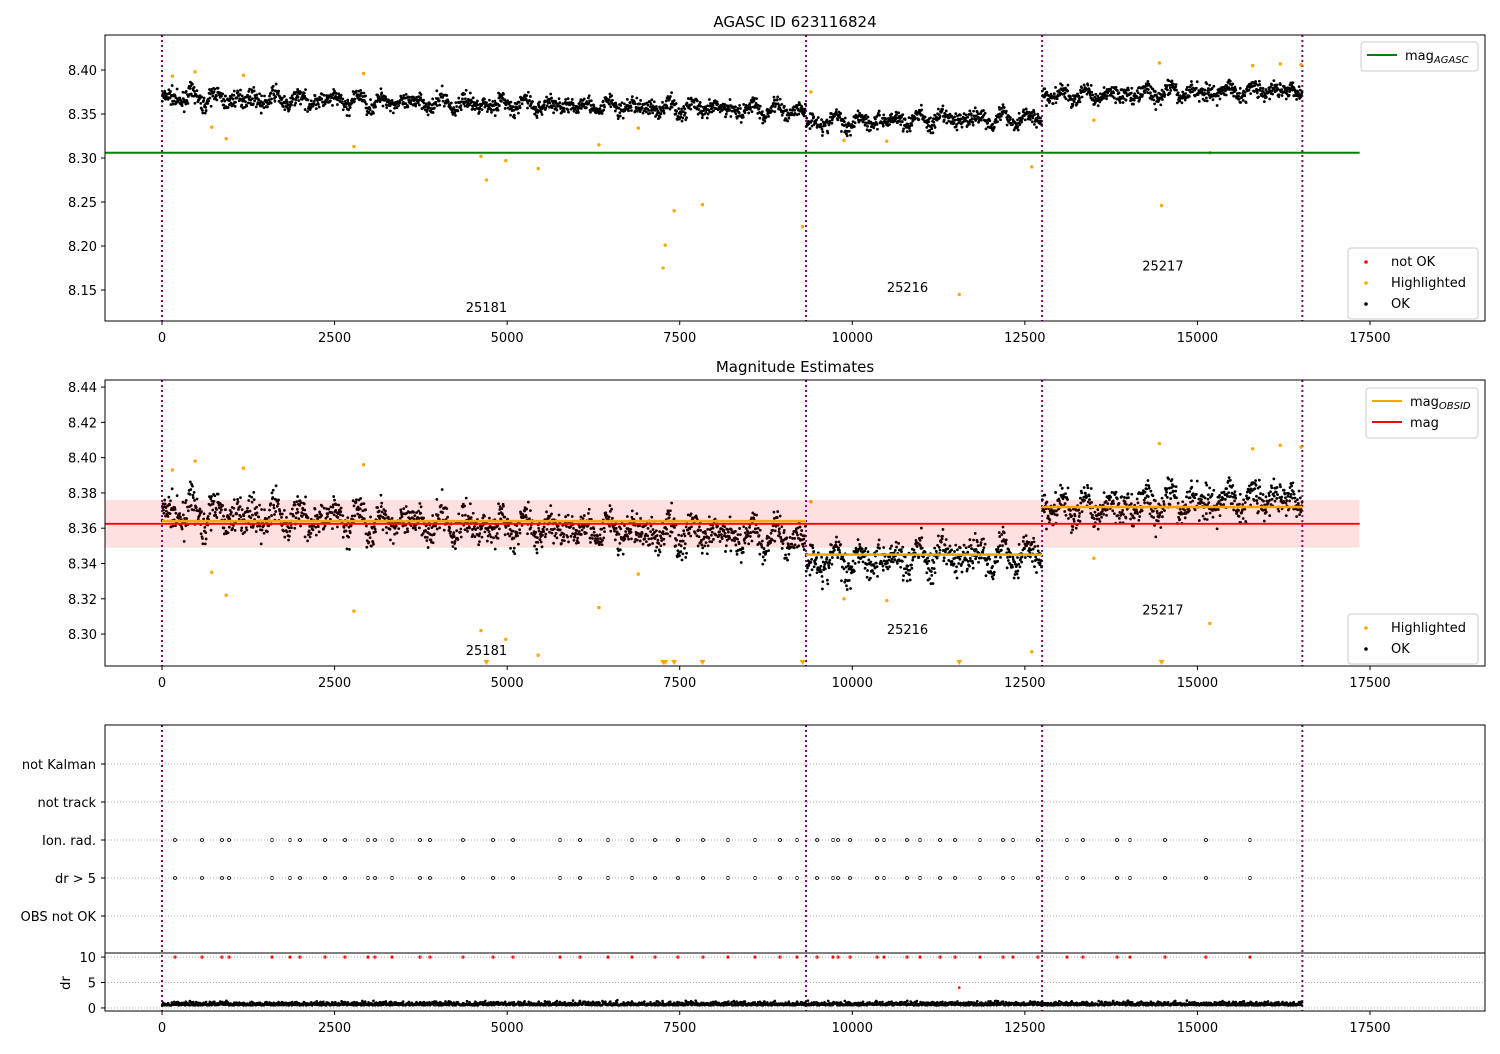  What do you see at coordinates (1428, 283) in the screenshot?
I see `legend-label: Highlighted` at bounding box center [1428, 283].